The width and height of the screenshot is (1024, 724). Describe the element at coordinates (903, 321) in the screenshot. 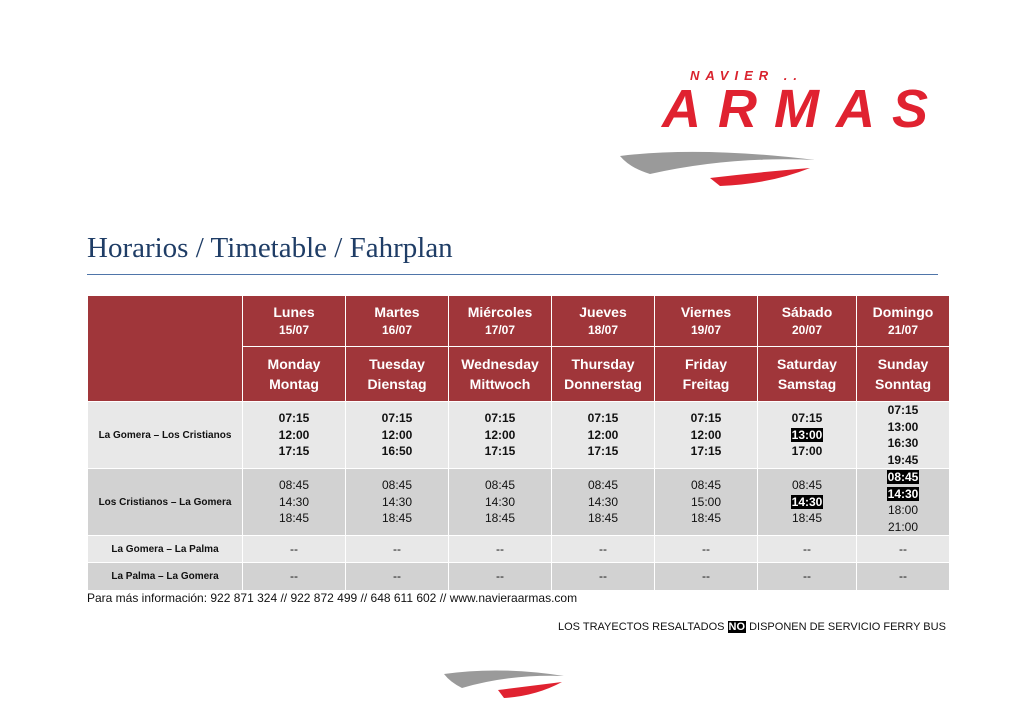

I see `day-header-es: Domingo 21/07` at that location.